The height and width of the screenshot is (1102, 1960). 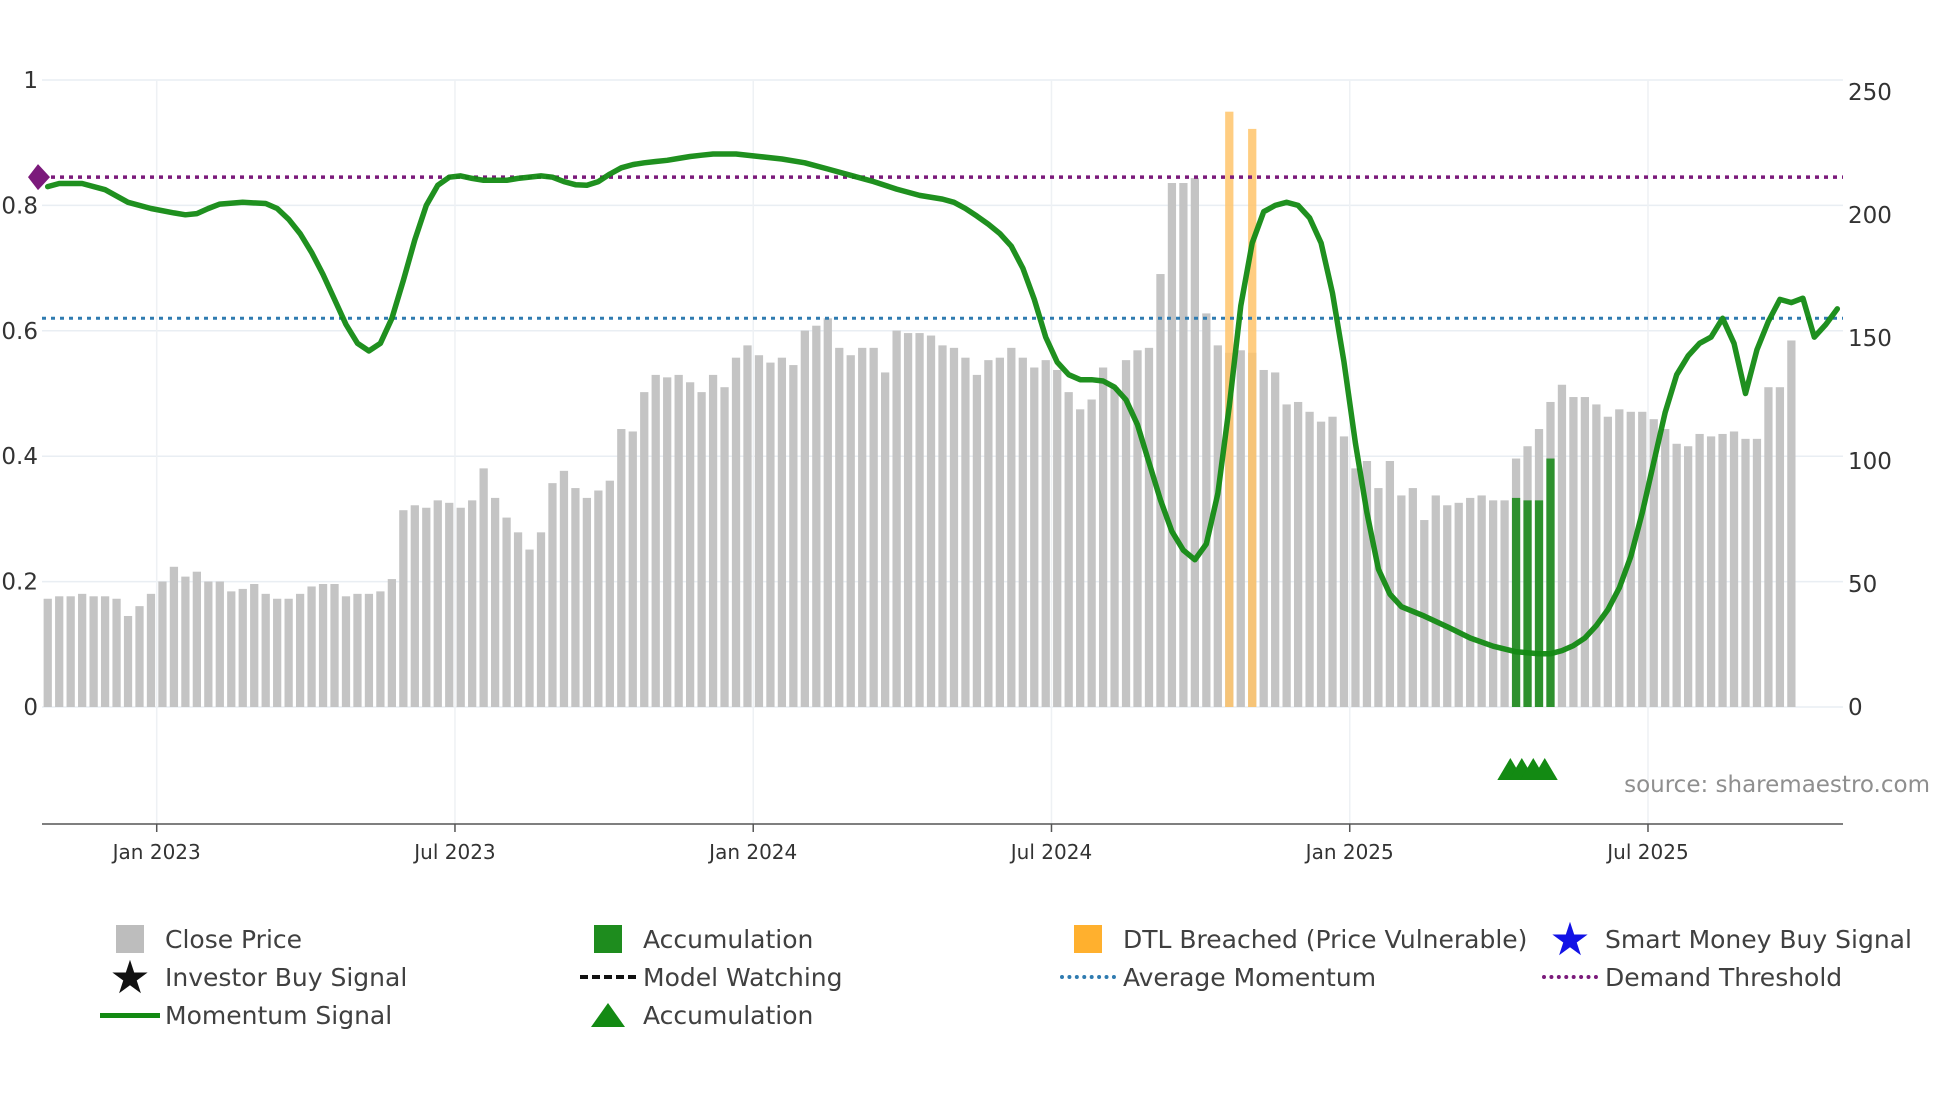 What do you see at coordinates (19, 206) in the screenshot?
I see `left-tick-label: 0.8` at bounding box center [19, 206].